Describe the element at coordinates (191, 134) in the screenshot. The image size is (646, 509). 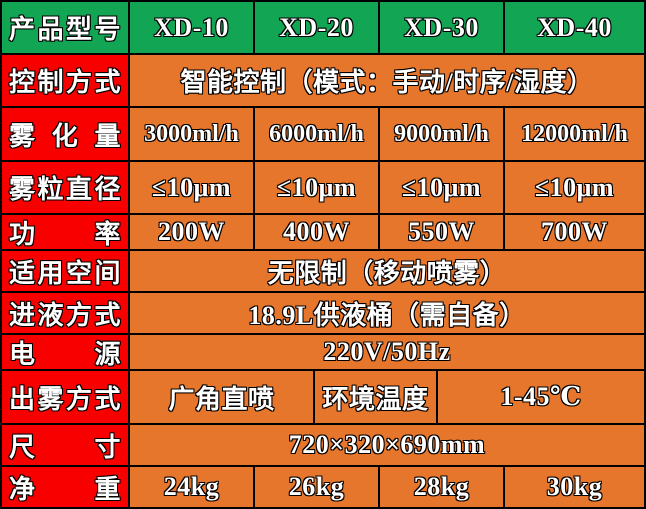
I see `atomization-value-1: 3000ml/h` at that location.